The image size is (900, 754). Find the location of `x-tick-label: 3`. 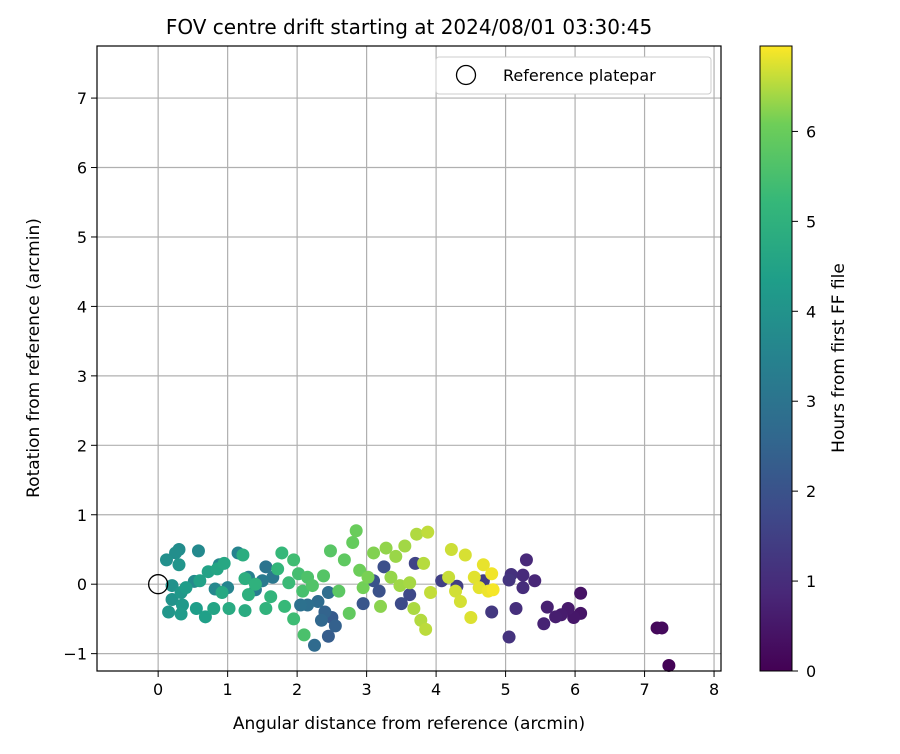

x-tick-label: 3 is located at coordinates (367, 689).